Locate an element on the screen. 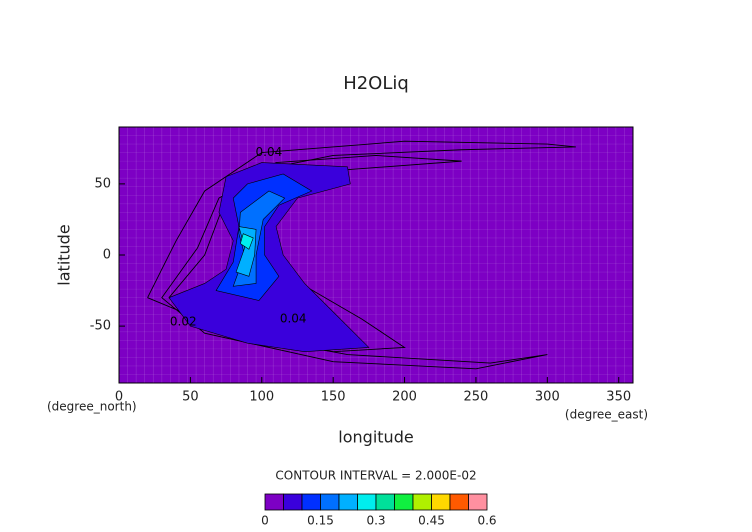  y-tick-label: -50 is located at coordinates (100, 326).